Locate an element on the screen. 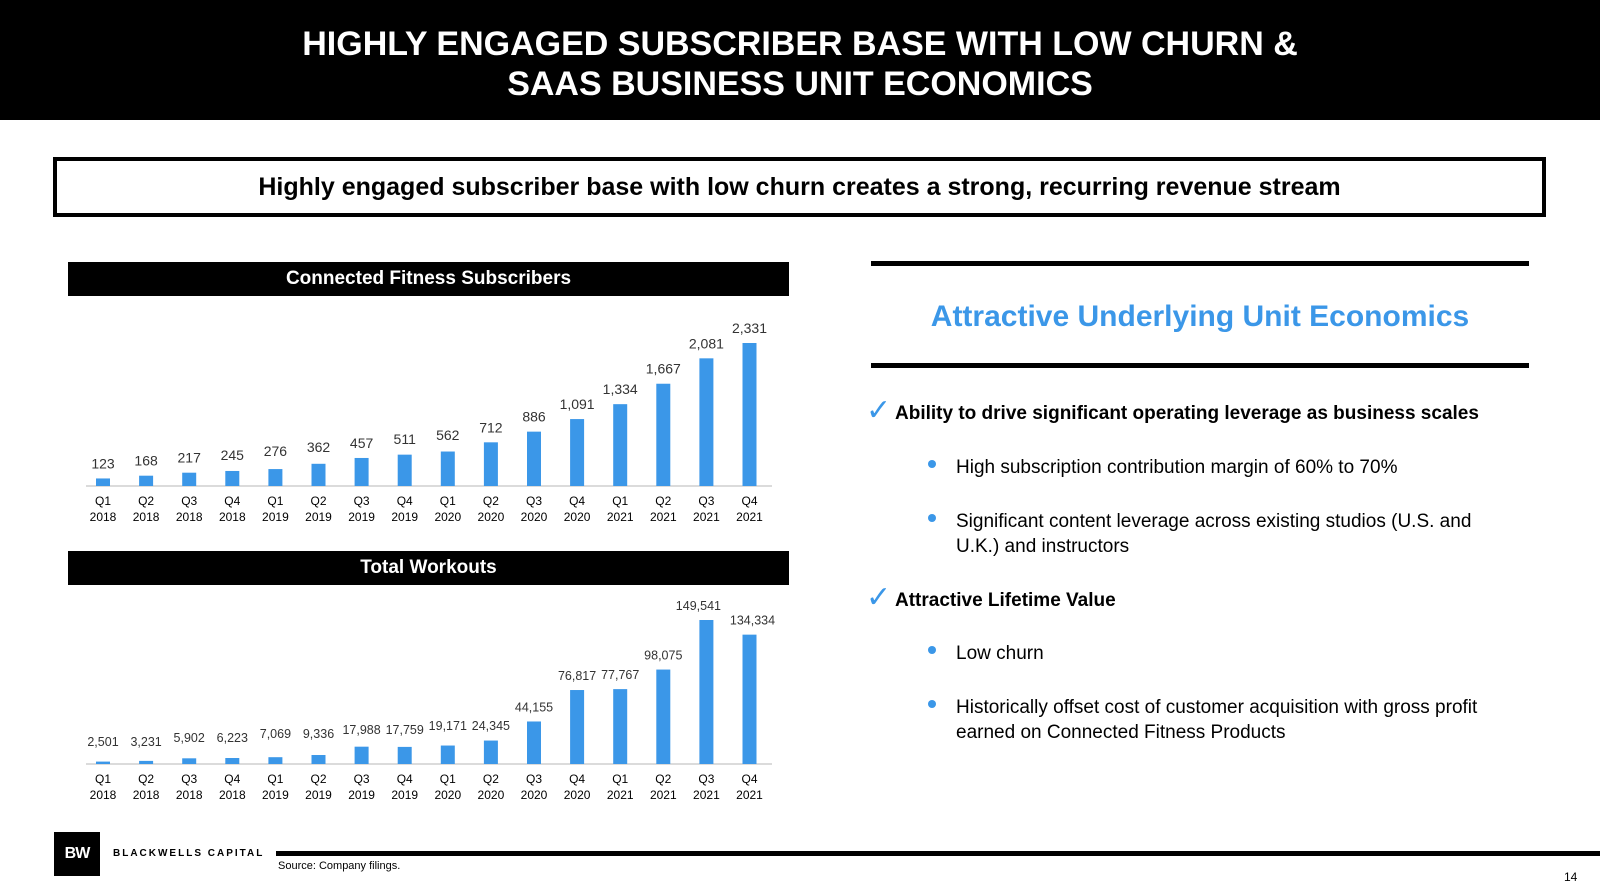  subscribers-chart-title: Connected Fitness Subscribers is located at coordinates (428, 279).